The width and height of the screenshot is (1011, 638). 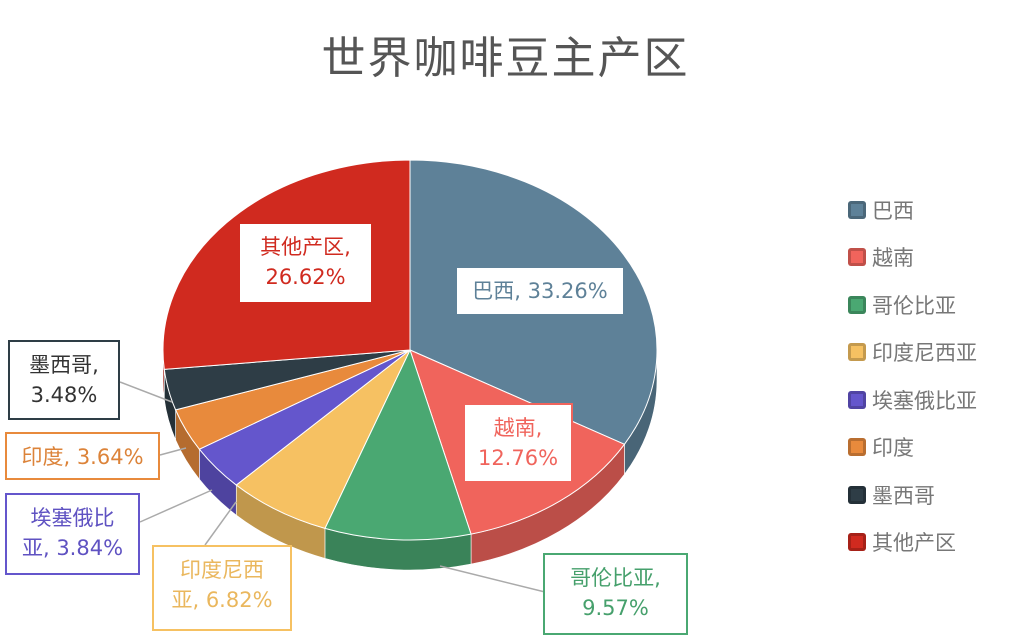 I want to click on legend-item: 印度, so click(x=912, y=448).